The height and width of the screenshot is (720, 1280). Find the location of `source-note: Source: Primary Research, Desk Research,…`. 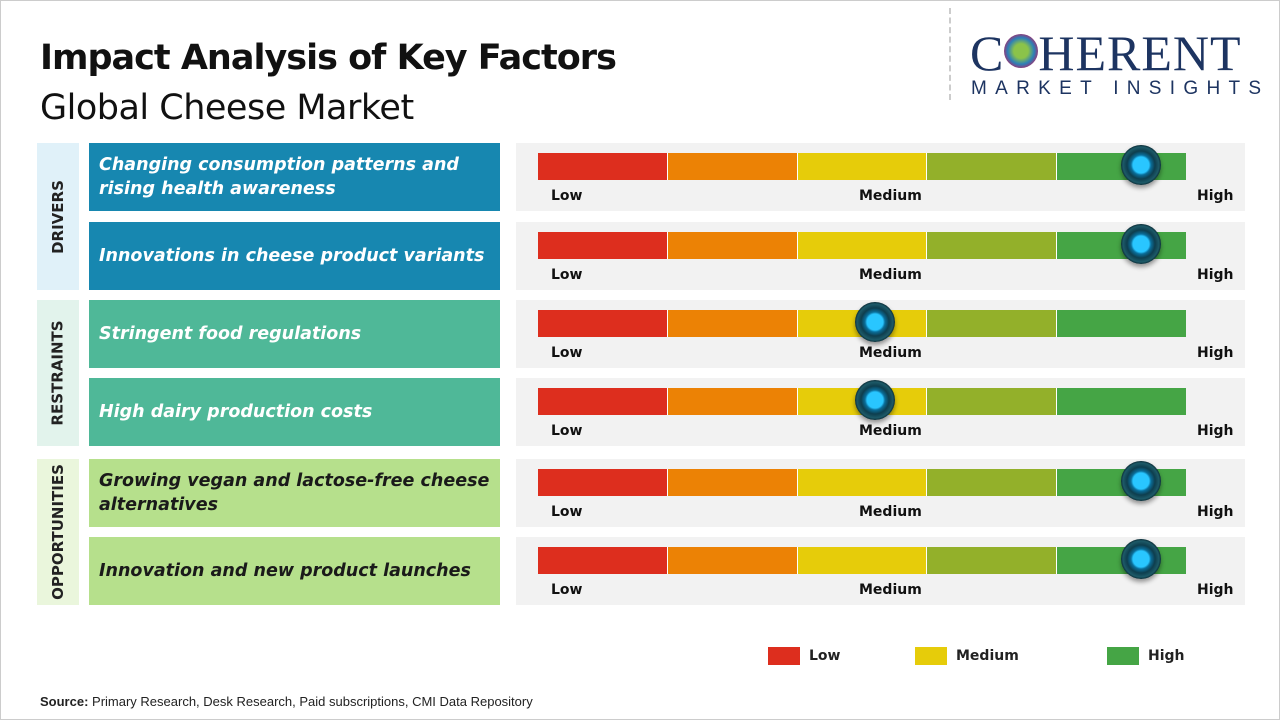

source-note: Source: Primary Research, Desk Research,… is located at coordinates (286, 701).